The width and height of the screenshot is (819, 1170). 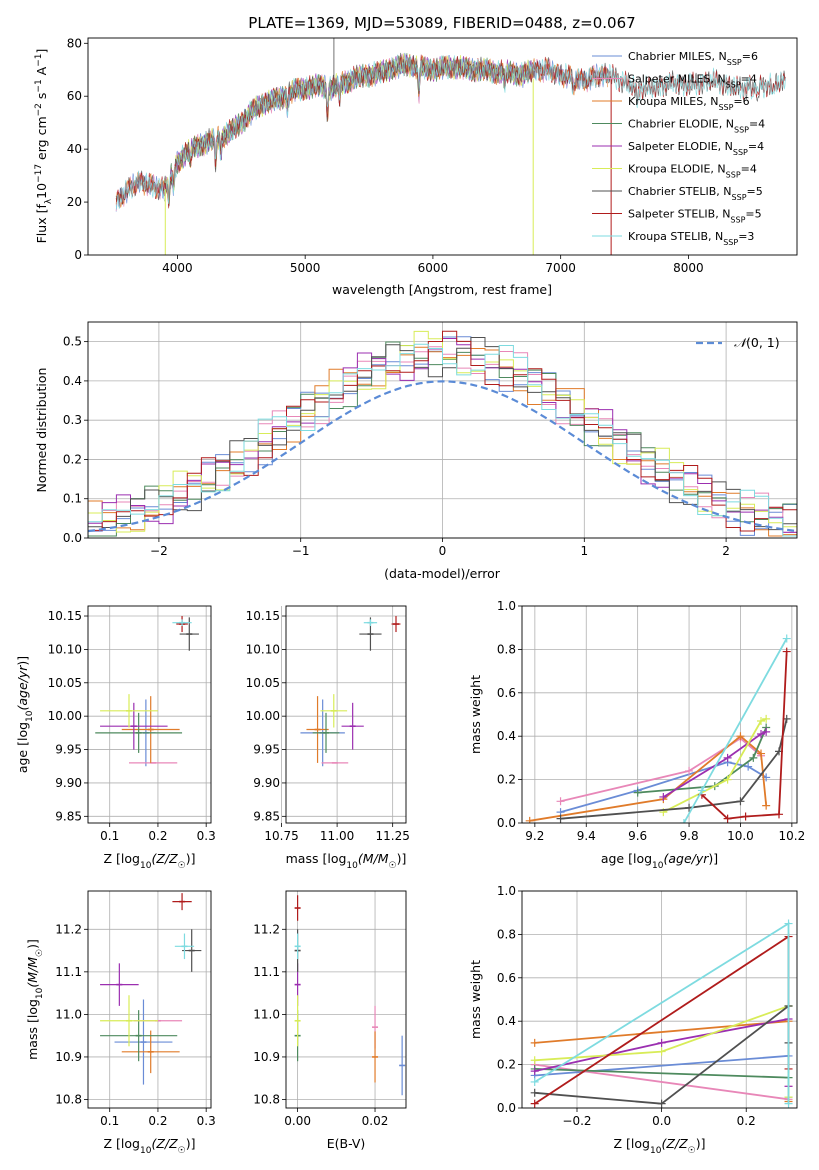 What do you see at coordinates (442, 456) in the screenshot?
I see `normal-curve` at bounding box center [442, 456].